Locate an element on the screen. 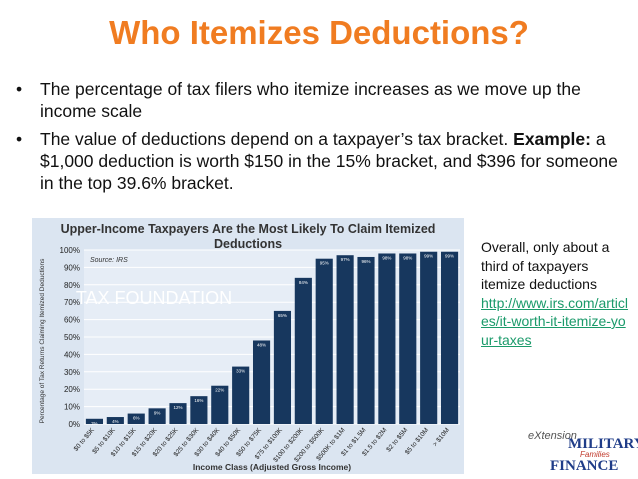  bar-value-label: 84% is located at coordinates (303, 282).